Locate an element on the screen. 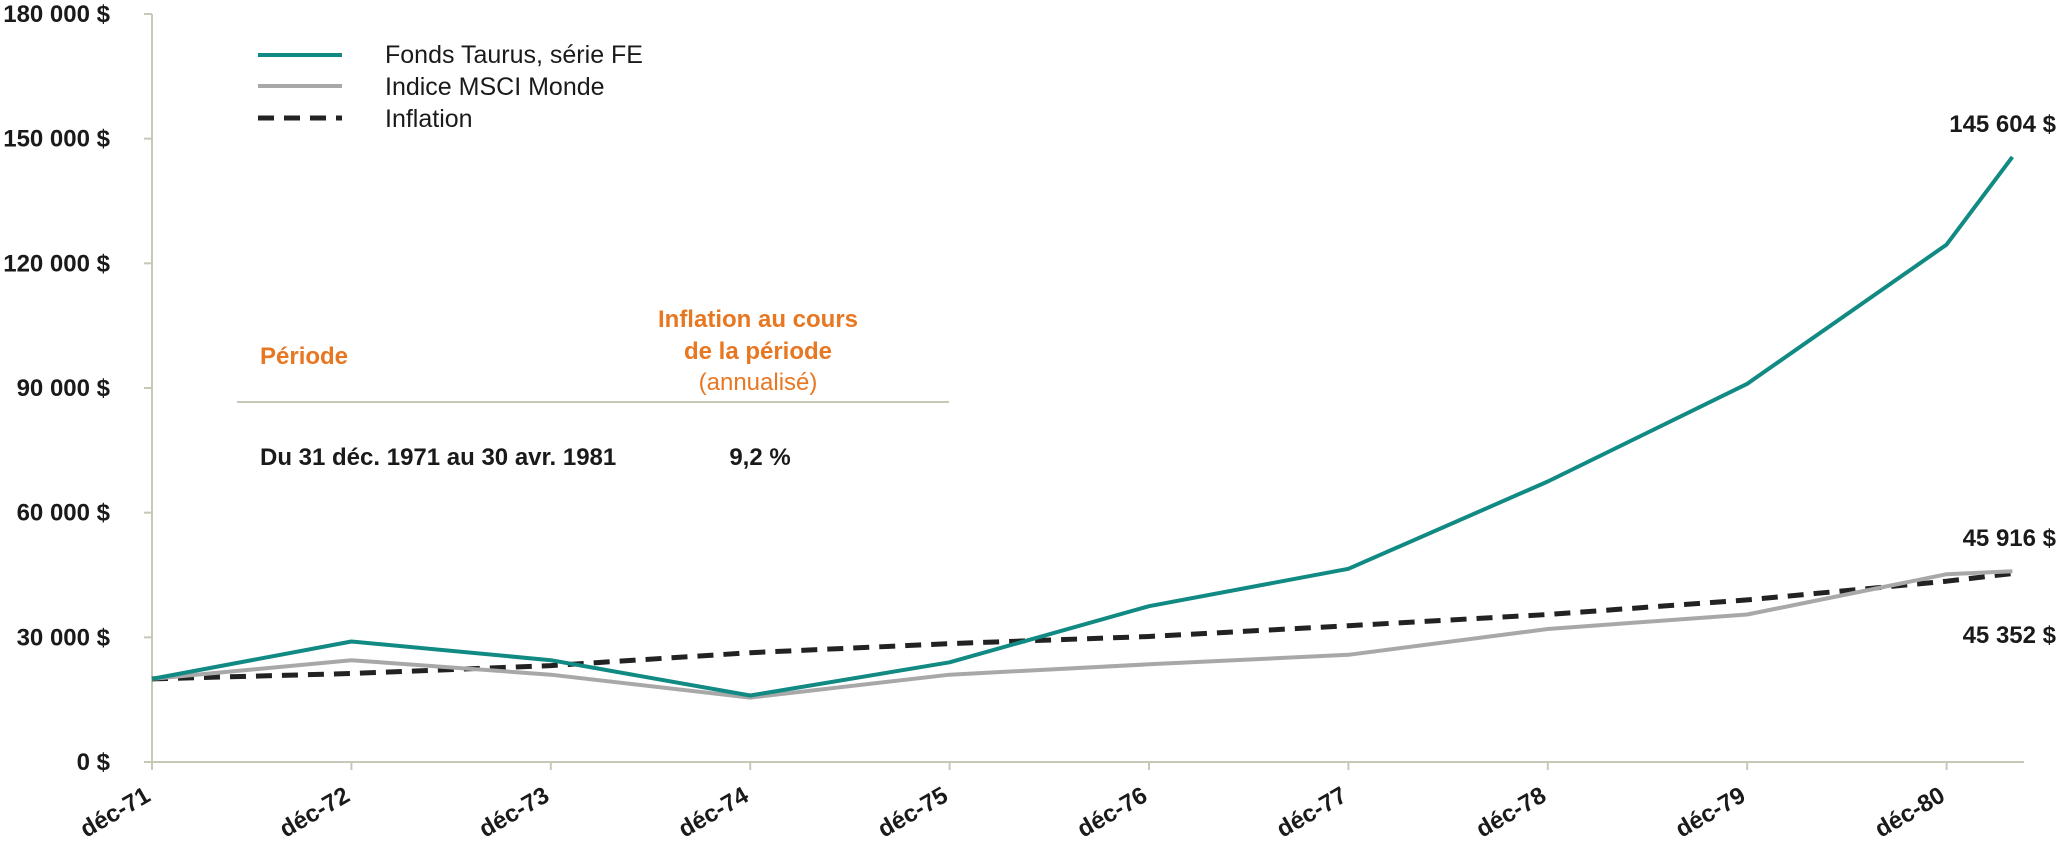 This screenshot has width=2057, height=864. table-row-value: 9,2 % is located at coordinates (759, 457).